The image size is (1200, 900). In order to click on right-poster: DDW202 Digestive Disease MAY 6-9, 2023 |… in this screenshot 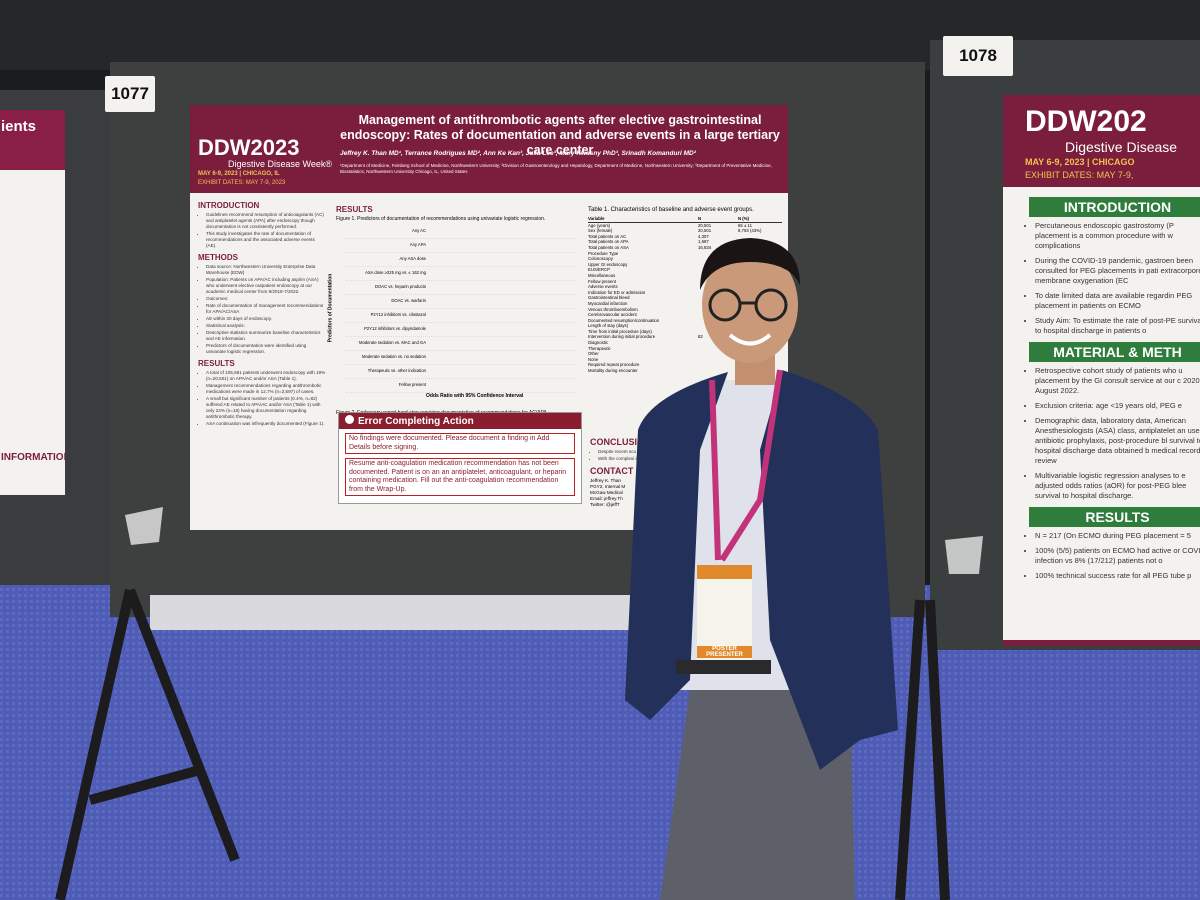, I will do `click(1101, 370)`.